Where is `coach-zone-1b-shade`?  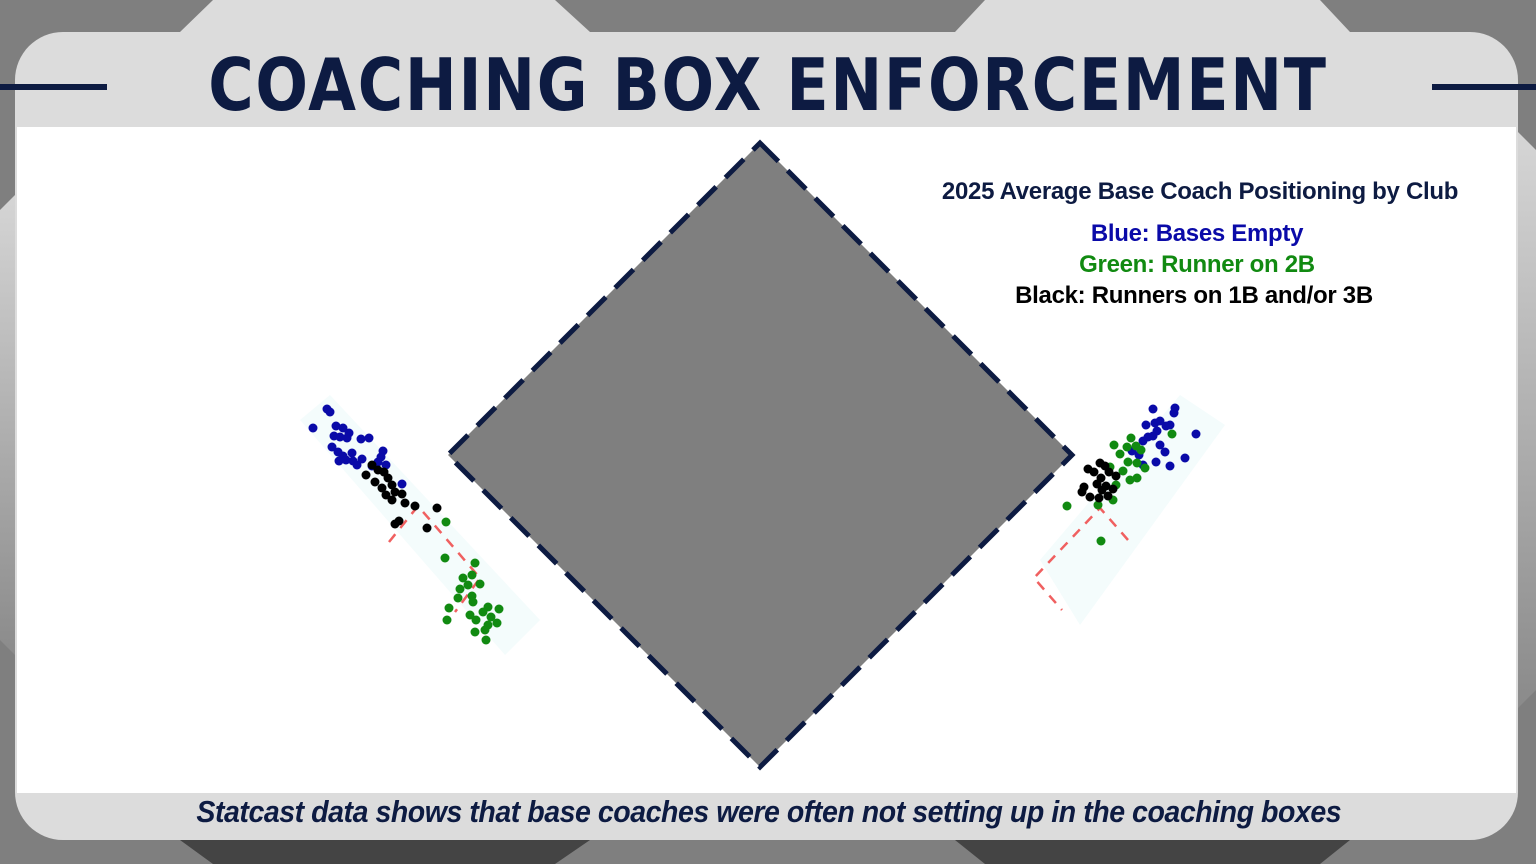 coach-zone-1b-shade is located at coordinates (1132, 510).